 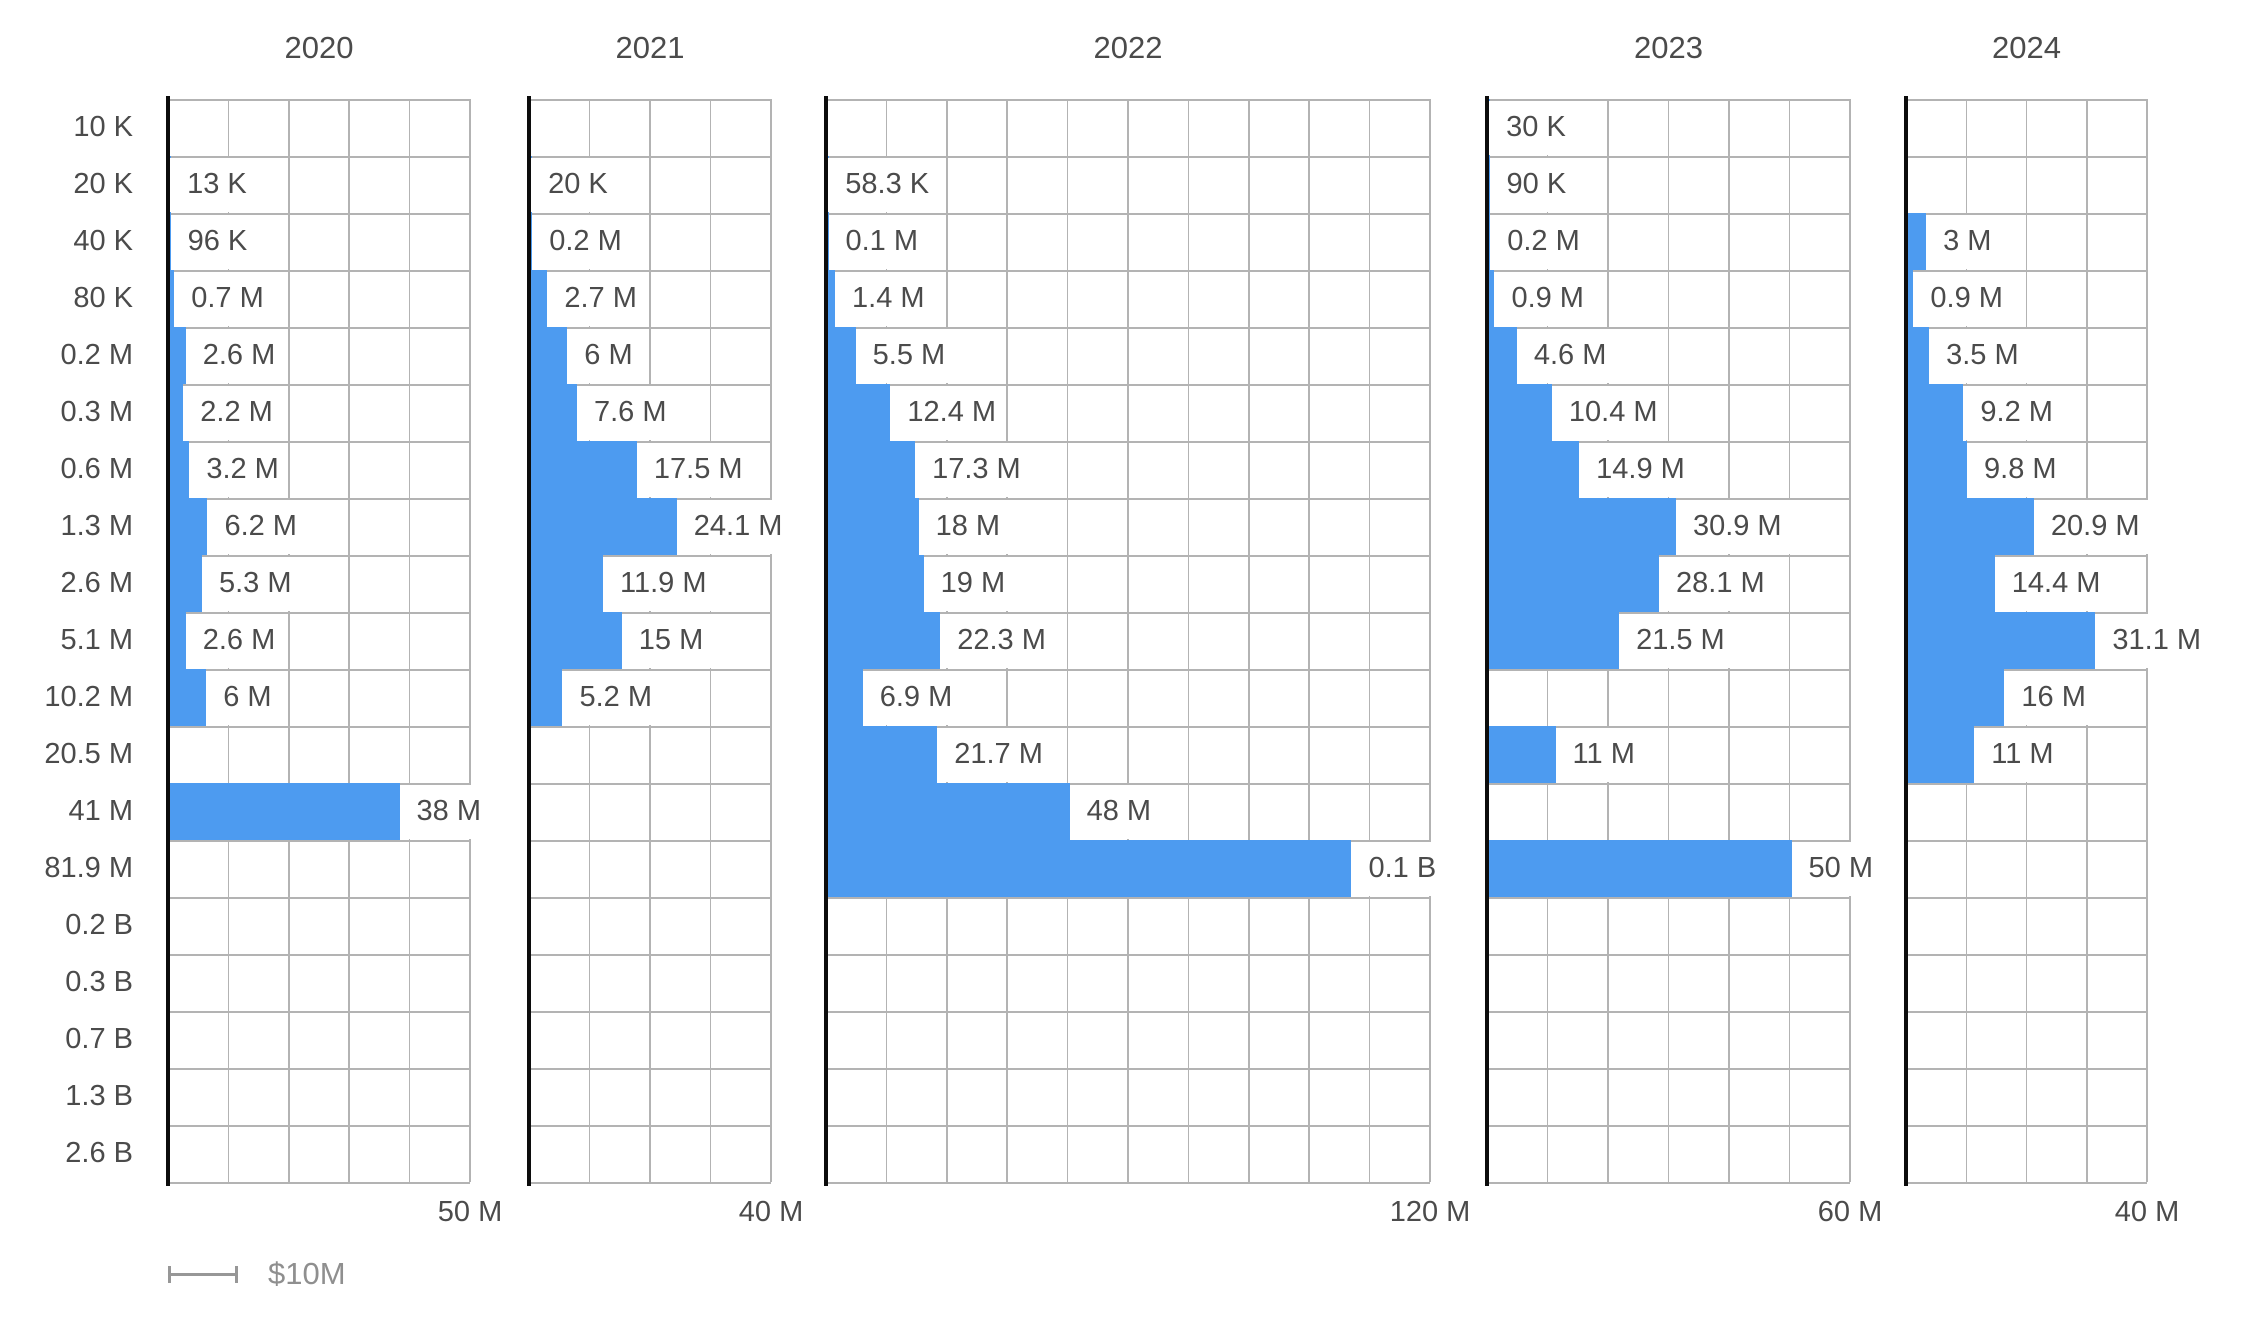 I want to click on y-axis-label: 2.6 B, so click(x=99, y=1153).